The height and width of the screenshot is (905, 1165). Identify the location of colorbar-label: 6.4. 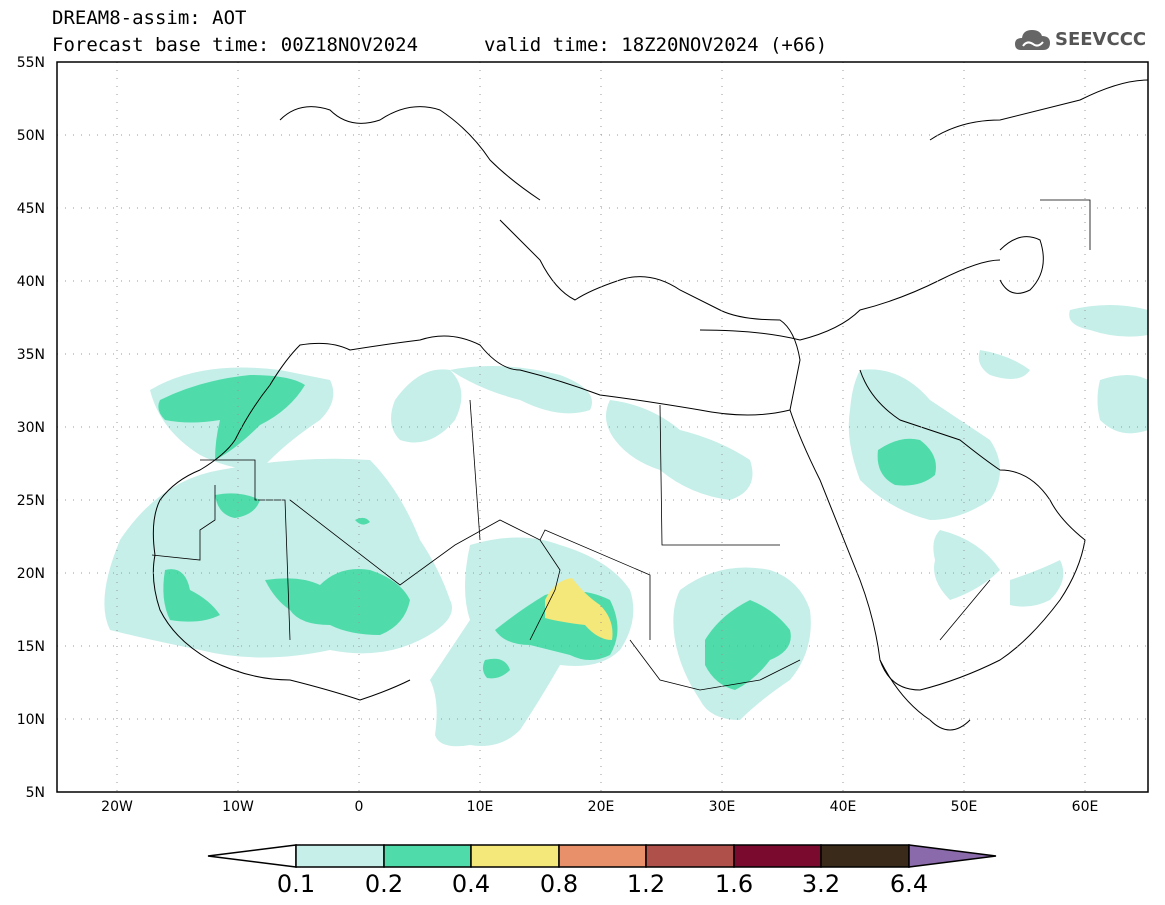
(909, 884).